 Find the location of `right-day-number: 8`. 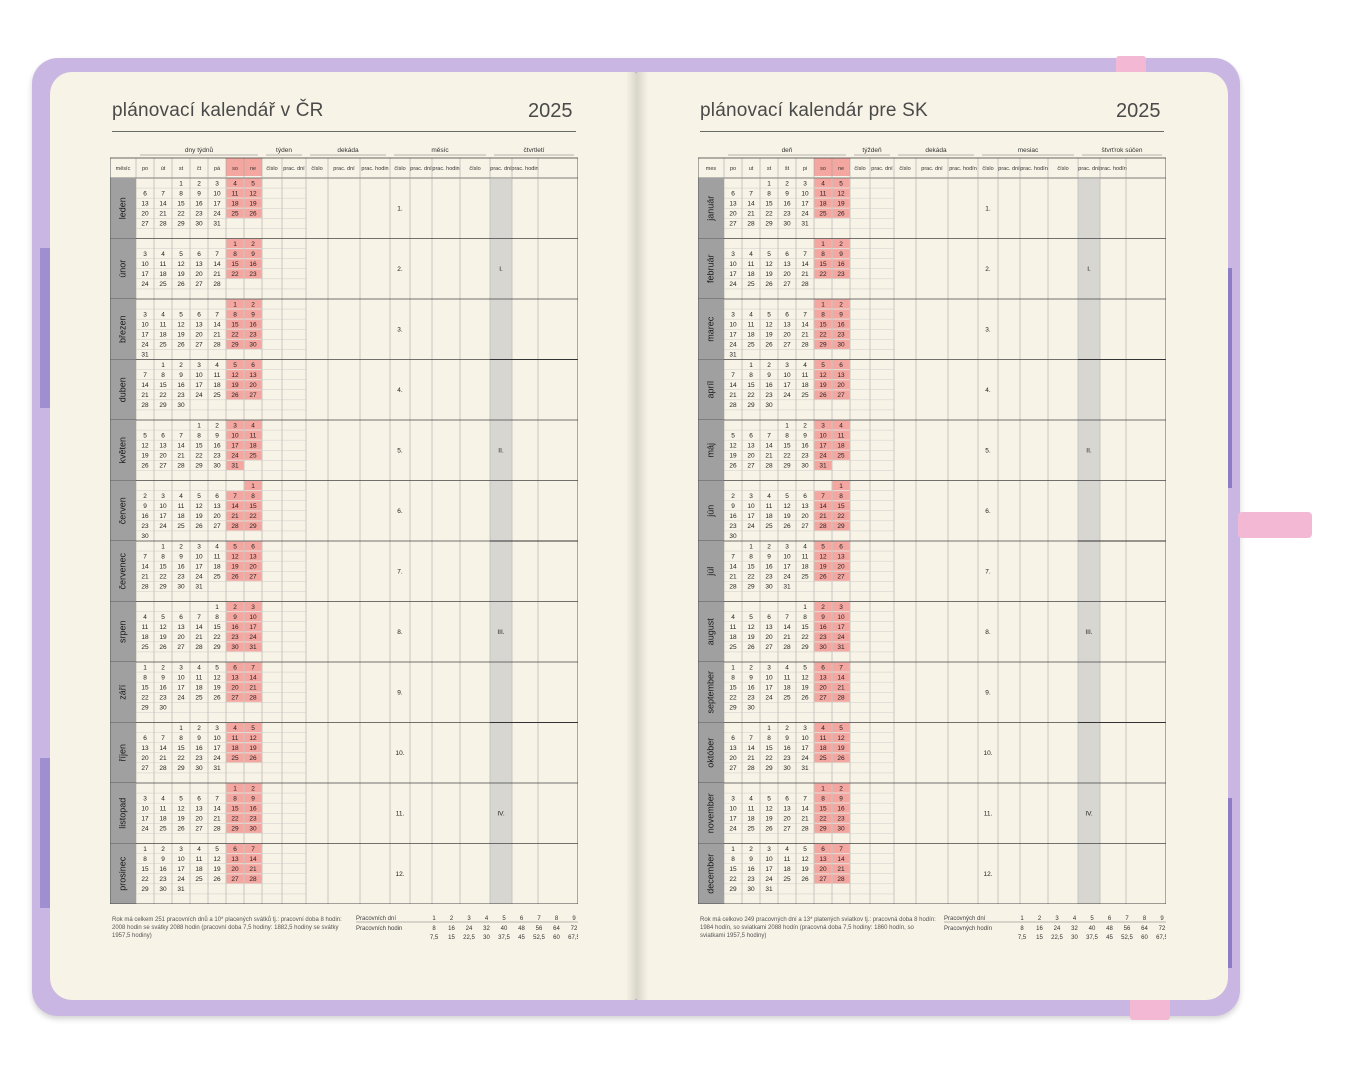

right-day-number: 8 is located at coordinates (751, 375).